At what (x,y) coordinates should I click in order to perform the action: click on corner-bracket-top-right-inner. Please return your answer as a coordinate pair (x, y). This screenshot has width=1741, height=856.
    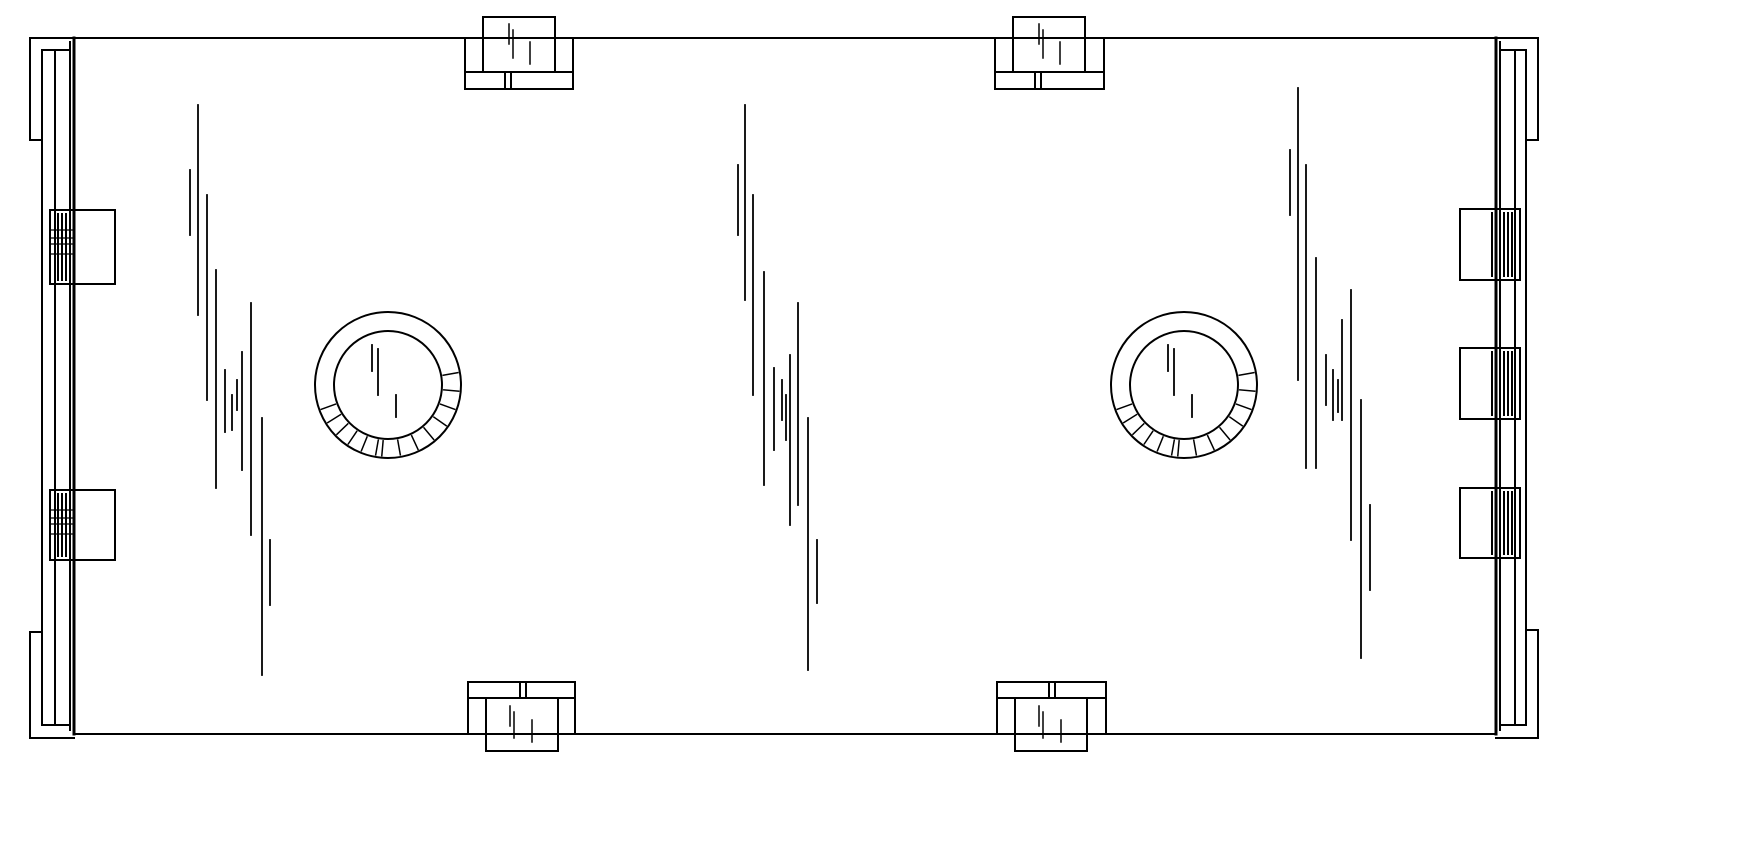
    Looking at the image, I should click on (1513, 95).